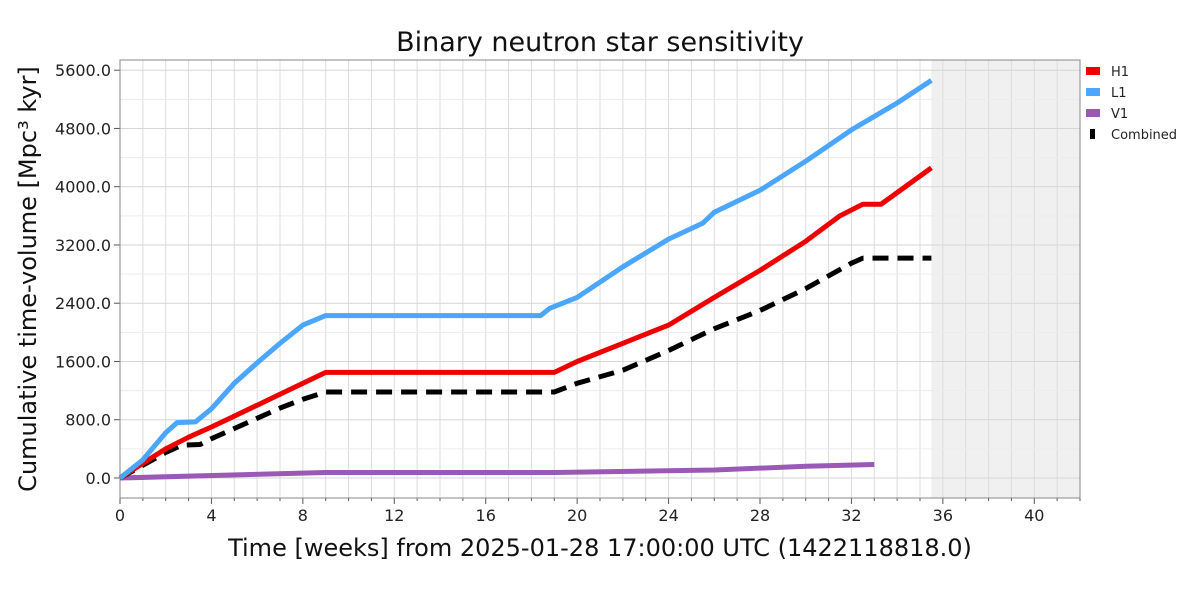 This screenshot has height=600, width=1200. What do you see at coordinates (1144, 135) in the screenshot?
I see `legend-label-combined: Combined` at bounding box center [1144, 135].